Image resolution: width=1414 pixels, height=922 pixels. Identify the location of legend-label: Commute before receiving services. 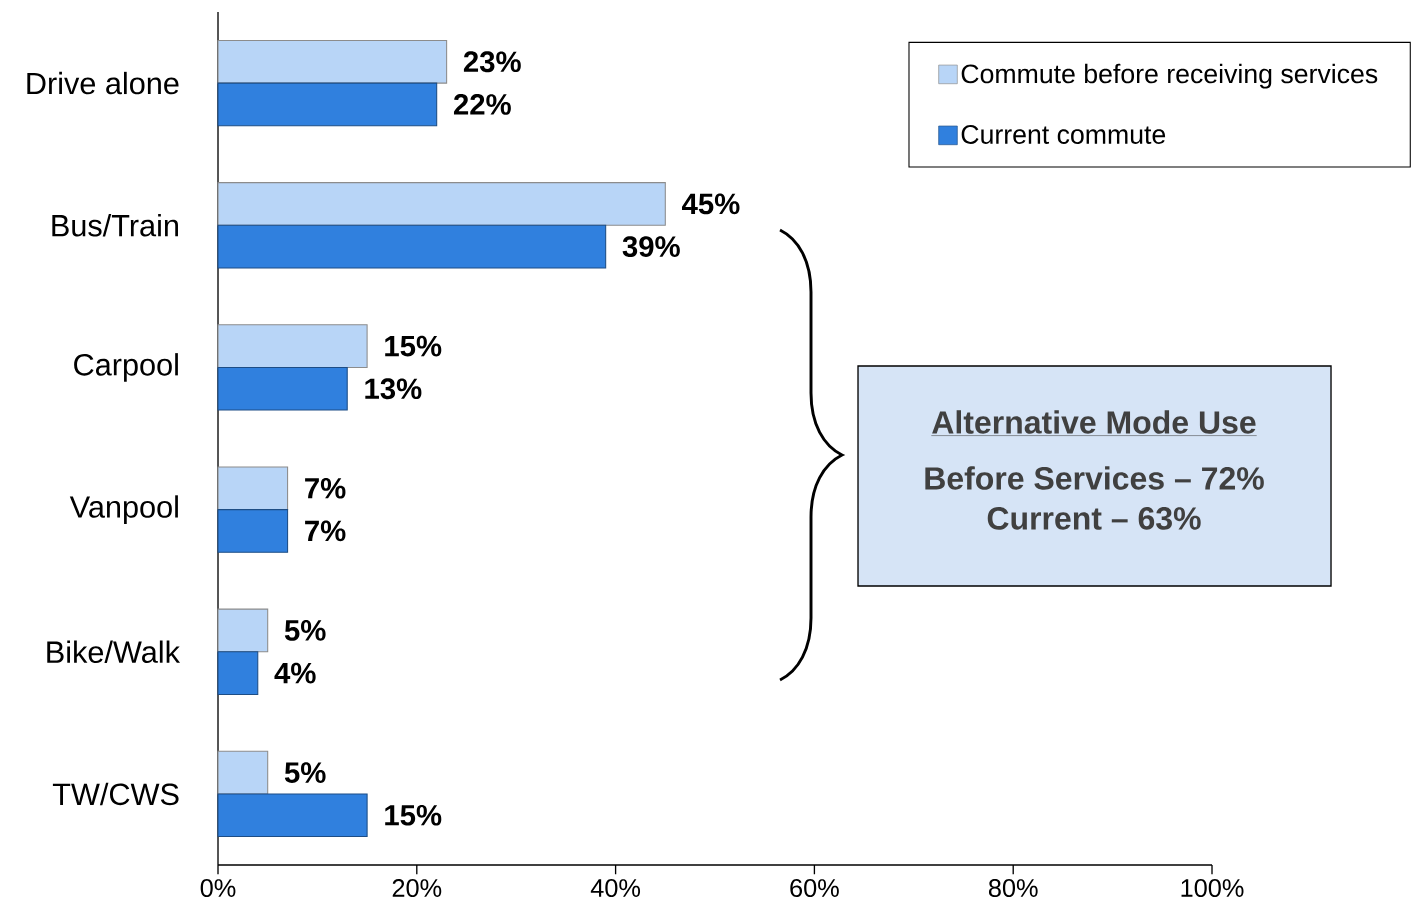
(1169, 76).